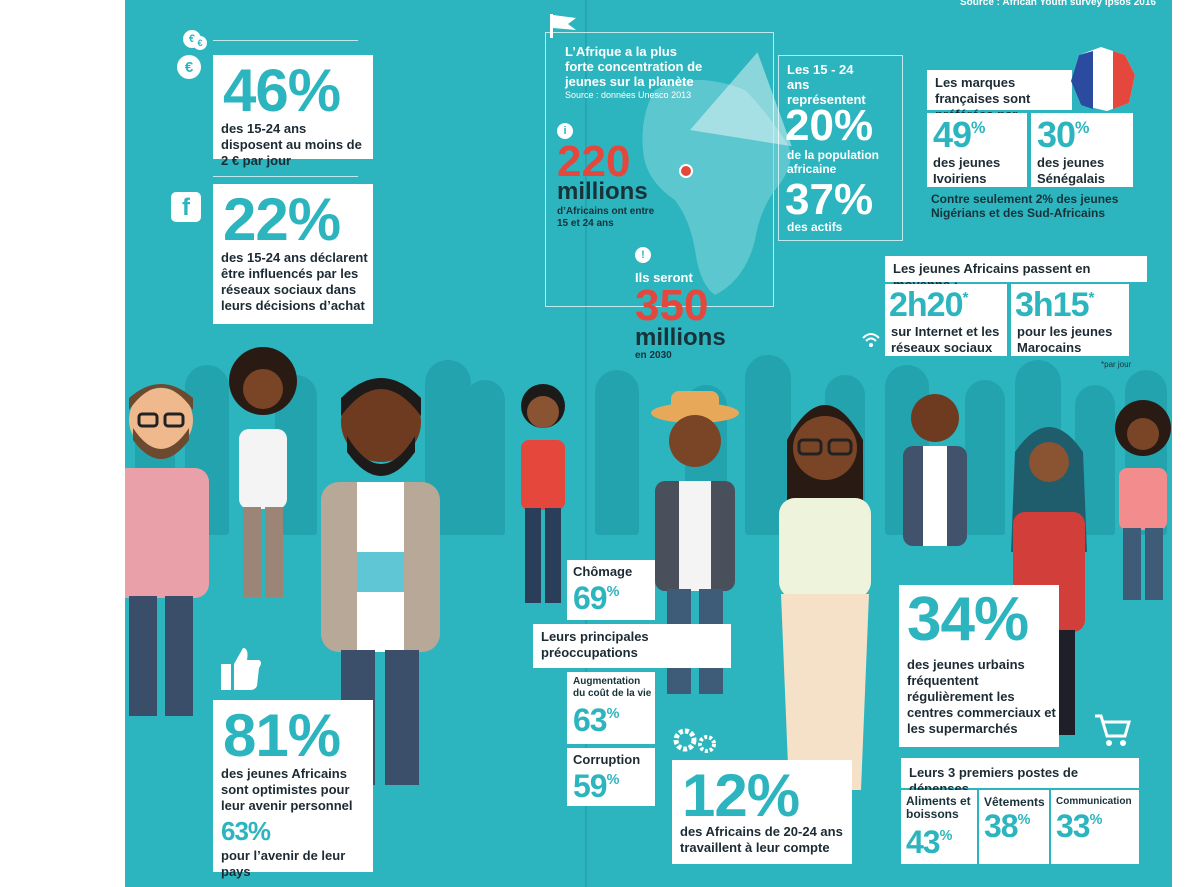 This screenshot has width=1200, height=887. Describe the element at coordinates (186, 207) in the screenshot. I see `facebook-icon: f` at that location.